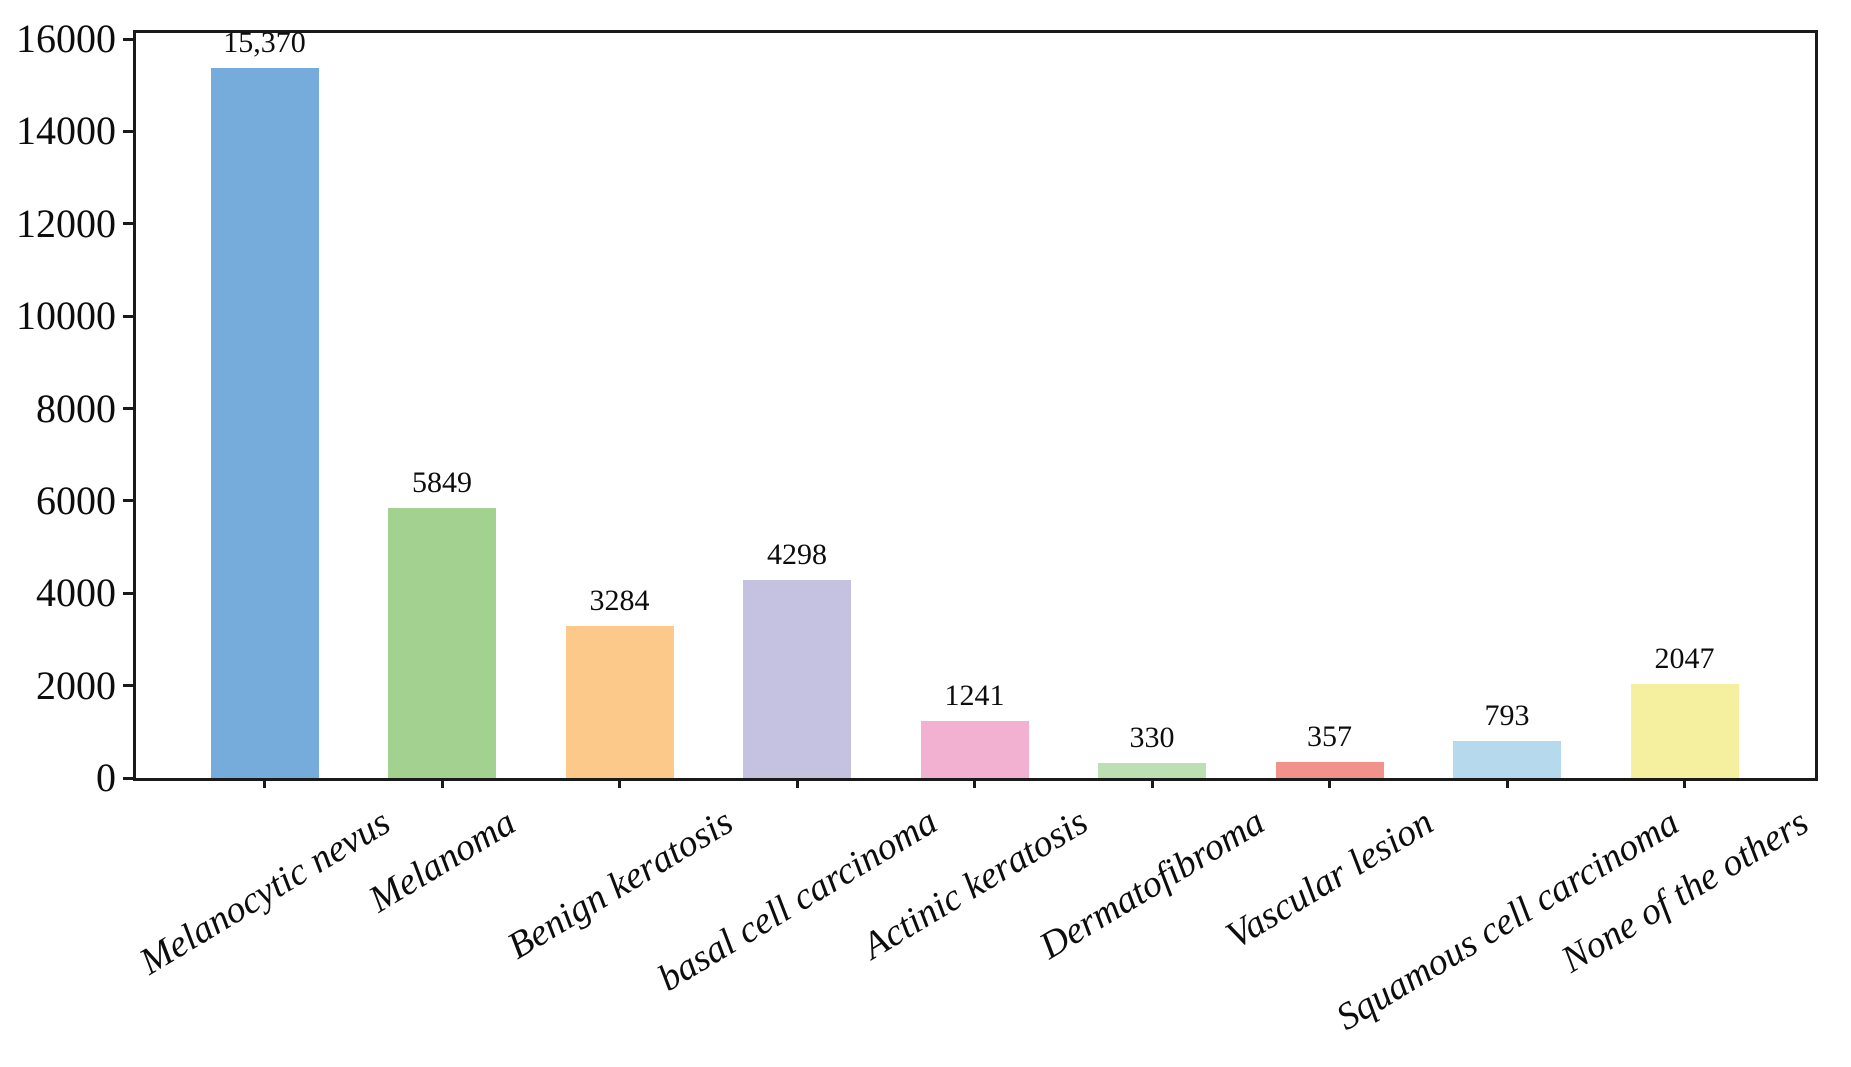 Image resolution: width=1851 pixels, height=1067 pixels. Describe the element at coordinates (76, 685) in the screenshot. I see `y-tick-label: 2000` at that location.